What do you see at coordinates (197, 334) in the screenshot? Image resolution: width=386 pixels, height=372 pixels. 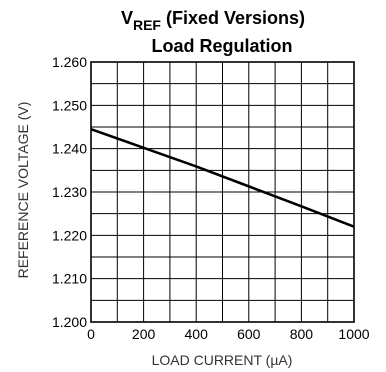 I see `x-tick-label: 400` at bounding box center [197, 334].